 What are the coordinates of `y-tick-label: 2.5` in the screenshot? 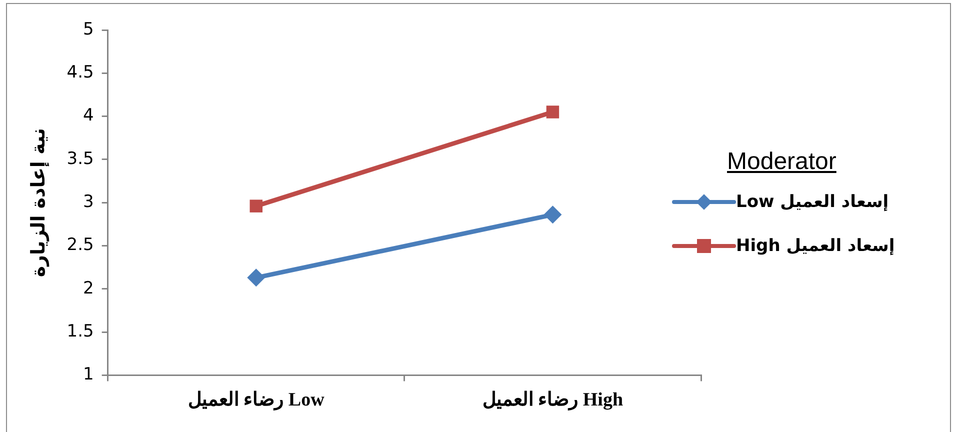 It's located at (80, 245).